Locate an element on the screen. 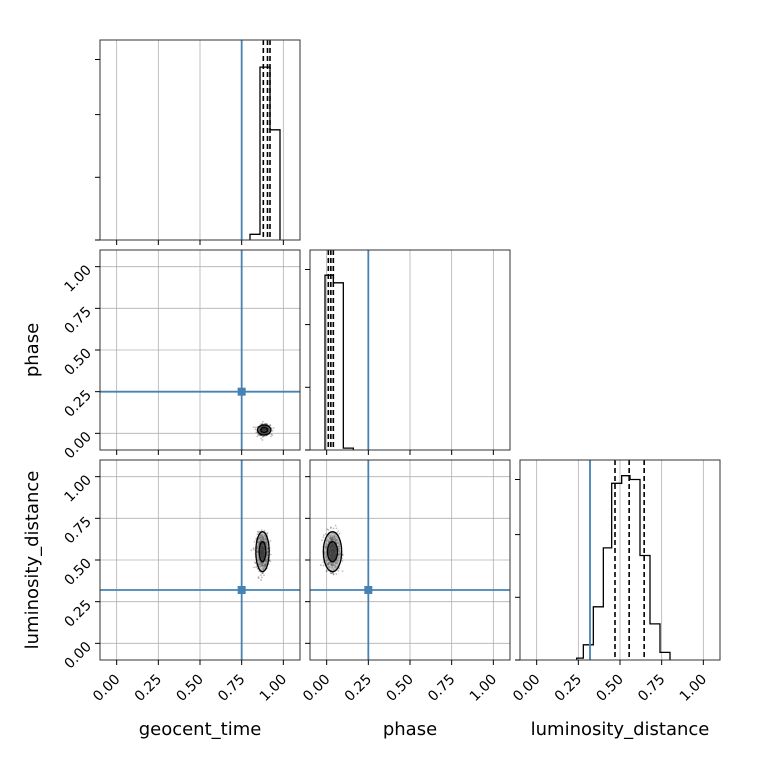 This screenshot has height=760, width=760. x-tick-label: 0.50 is located at coordinates (189, 688).